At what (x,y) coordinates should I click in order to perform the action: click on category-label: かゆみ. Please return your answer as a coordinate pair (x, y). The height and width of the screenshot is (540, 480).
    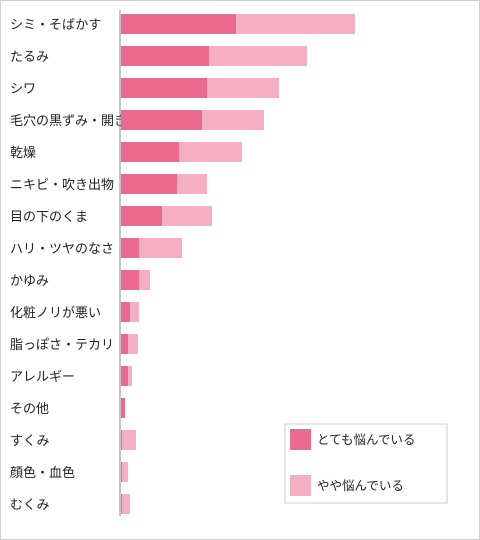
    Looking at the image, I should click on (29, 281).